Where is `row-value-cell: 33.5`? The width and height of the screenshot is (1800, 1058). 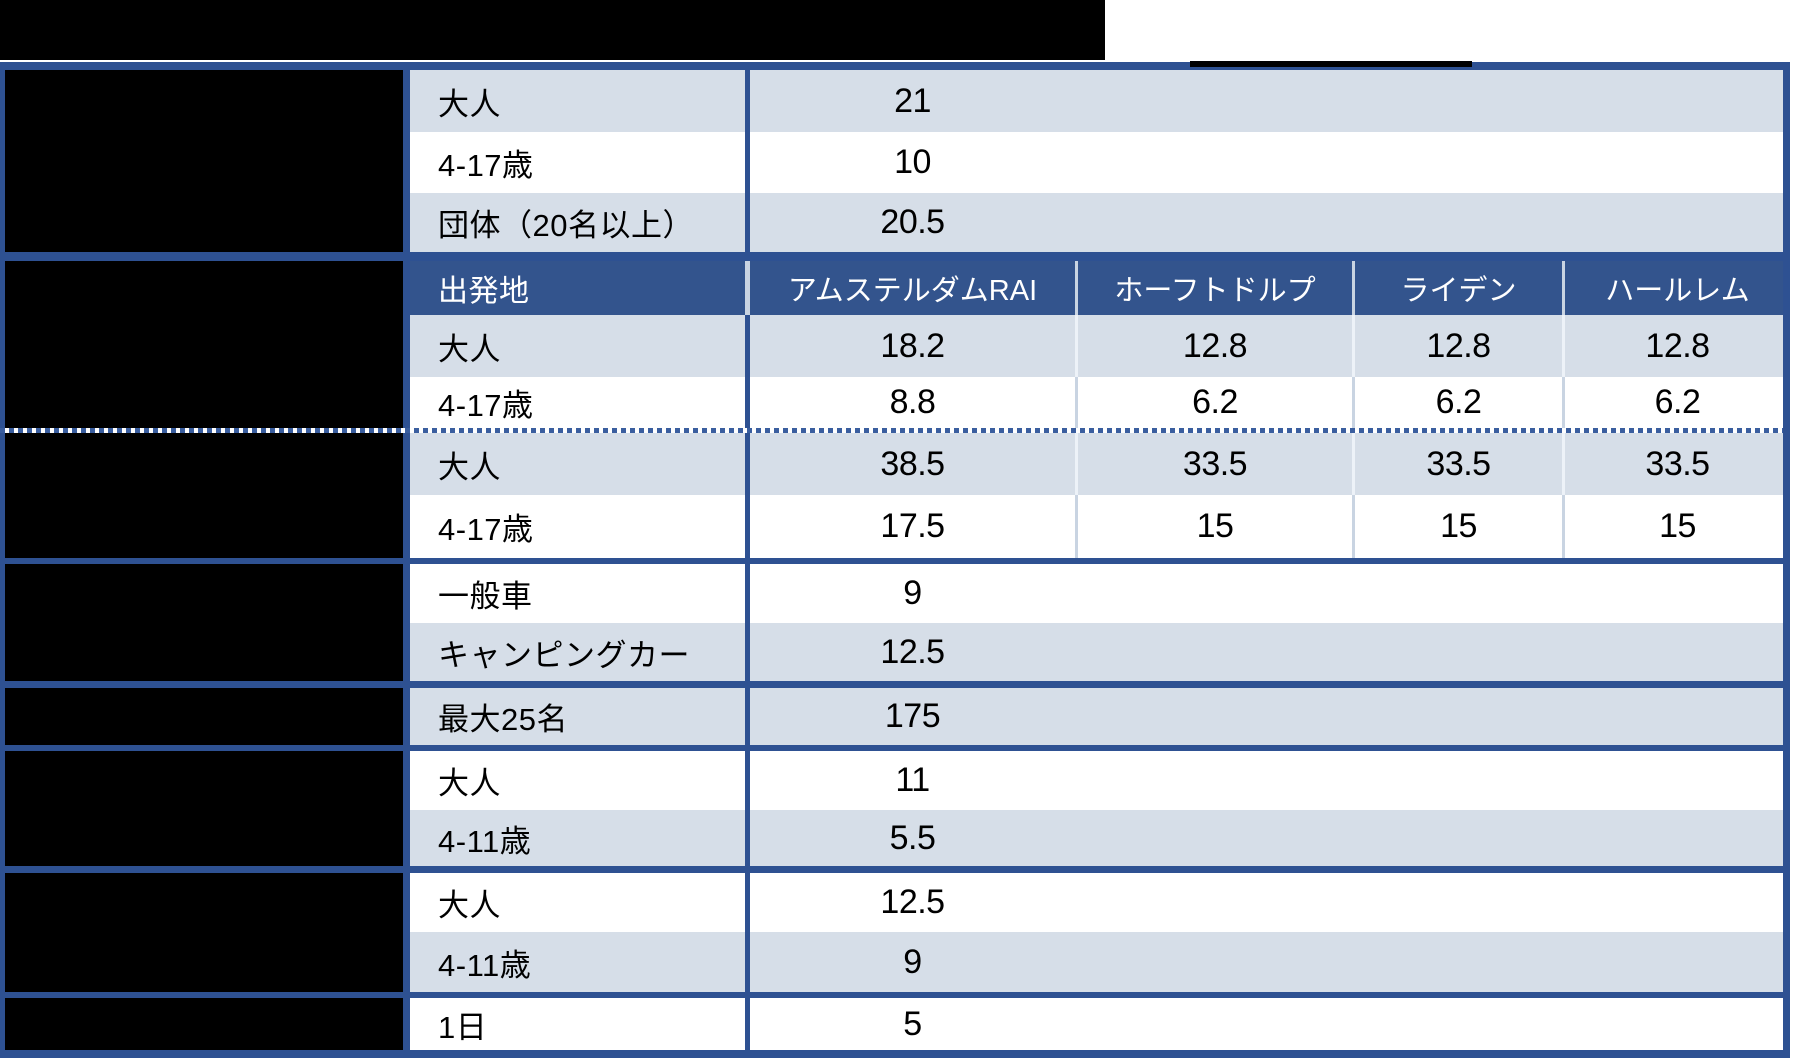
row-value-cell: 33.5 is located at coordinates (1213, 464).